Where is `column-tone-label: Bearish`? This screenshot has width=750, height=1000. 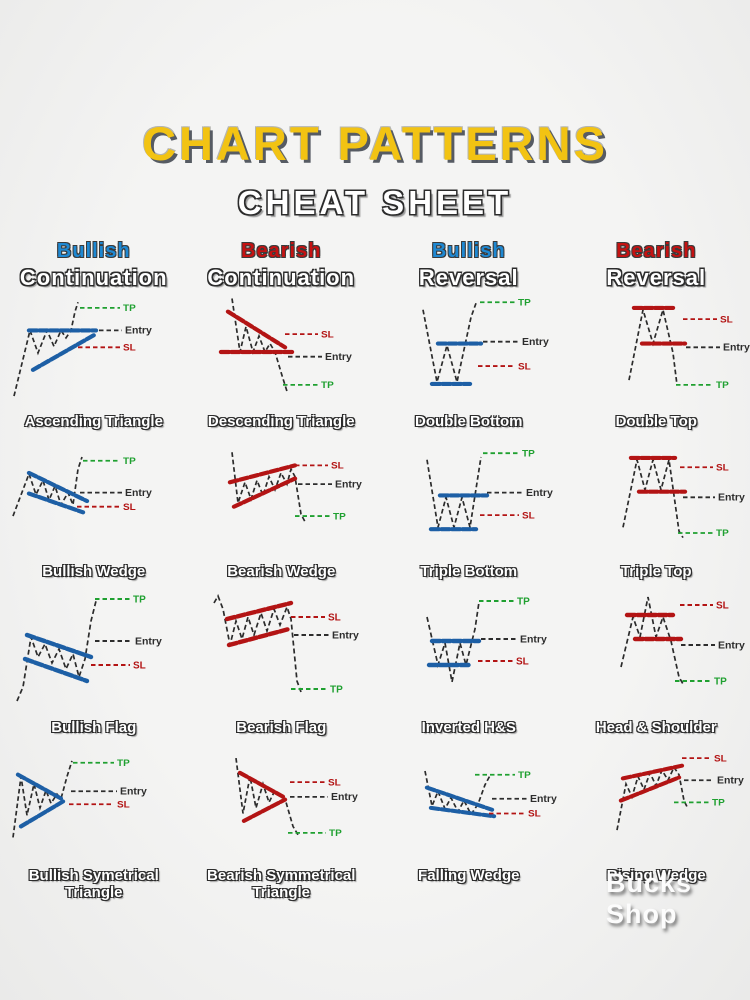
column-tone-label: Bearish is located at coordinates (656, 250).